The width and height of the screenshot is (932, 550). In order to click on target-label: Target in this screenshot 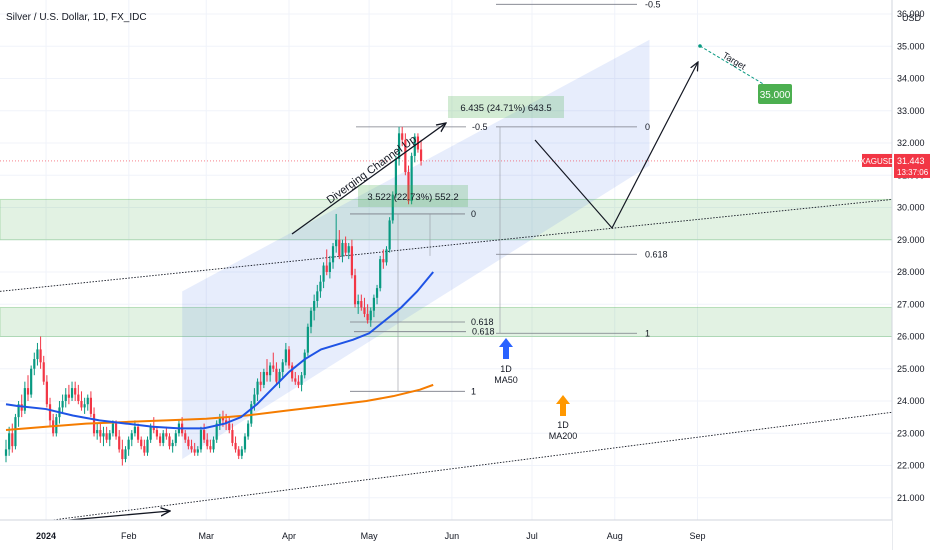, I will do `click(734, 61)`.